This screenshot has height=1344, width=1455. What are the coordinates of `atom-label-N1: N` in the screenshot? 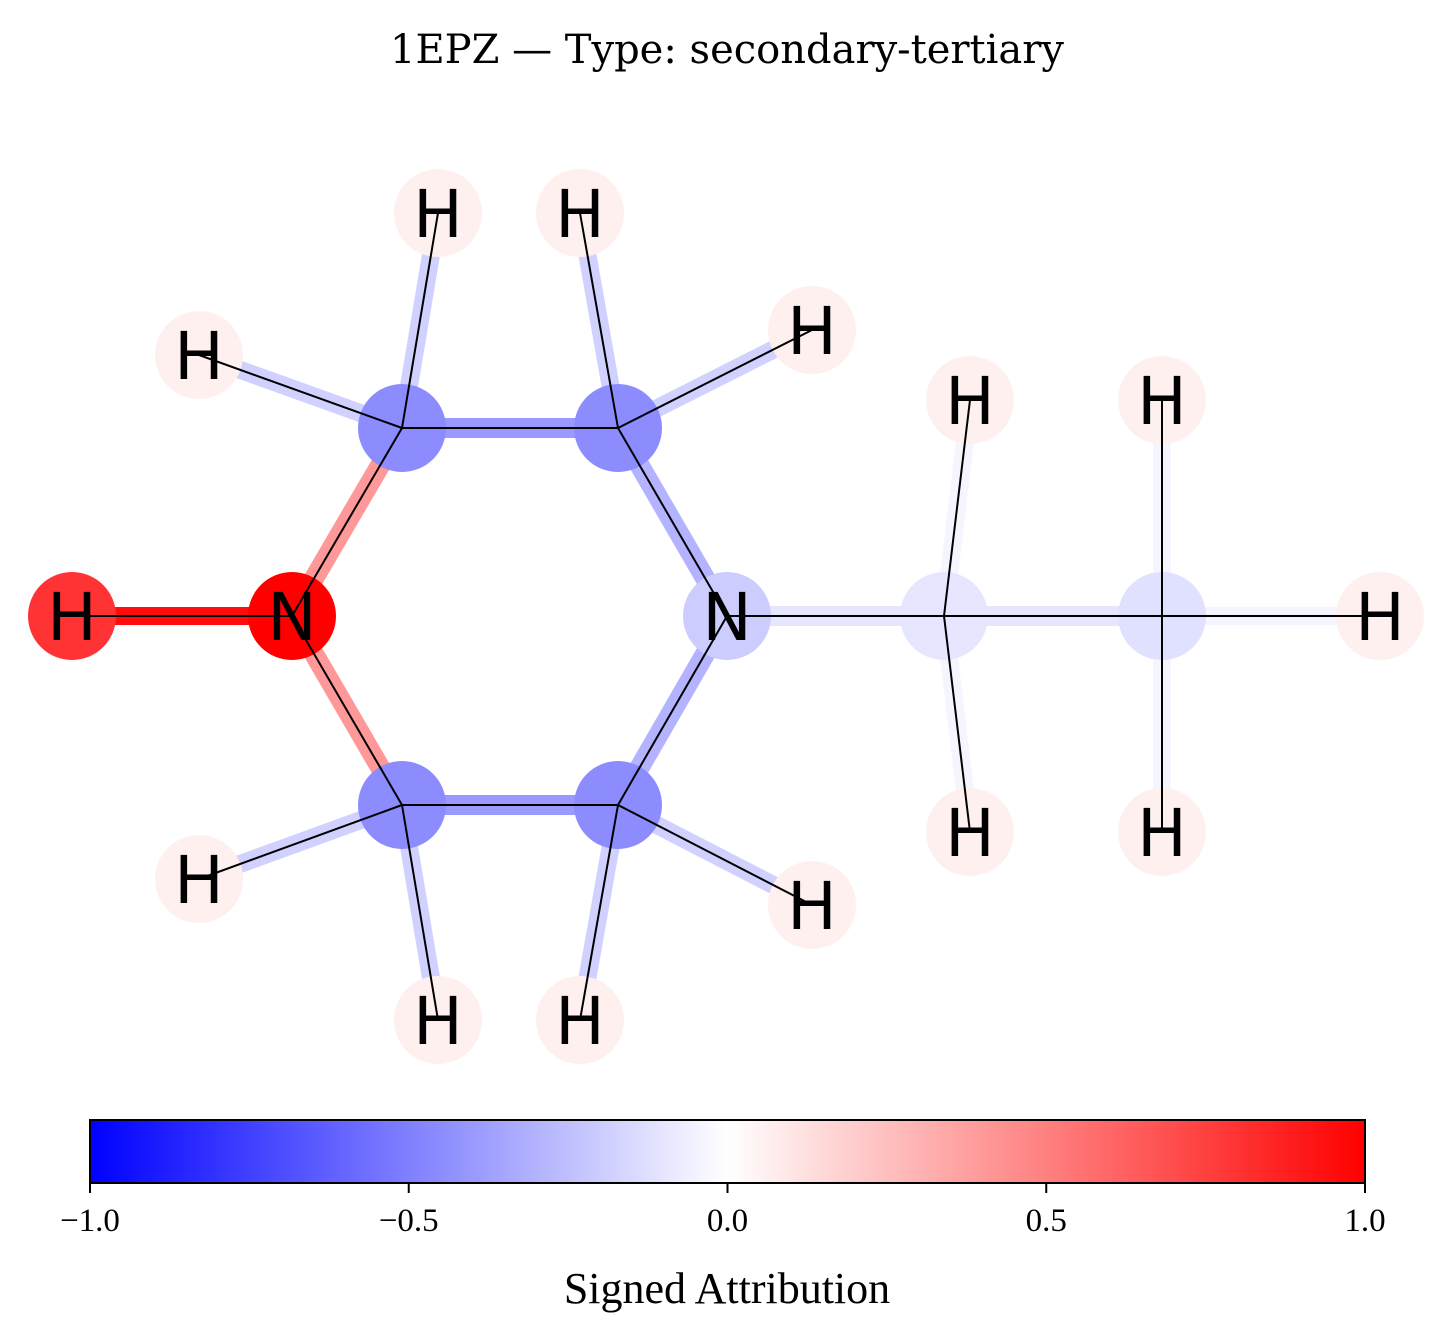 It's located at (291, 617).